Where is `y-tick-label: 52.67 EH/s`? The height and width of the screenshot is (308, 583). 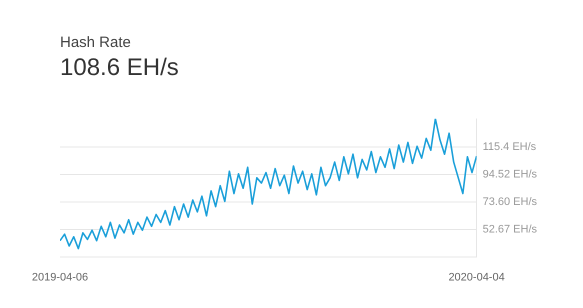 y-tick-label: 52.67 EH/s is located at coordinates (510, 229).